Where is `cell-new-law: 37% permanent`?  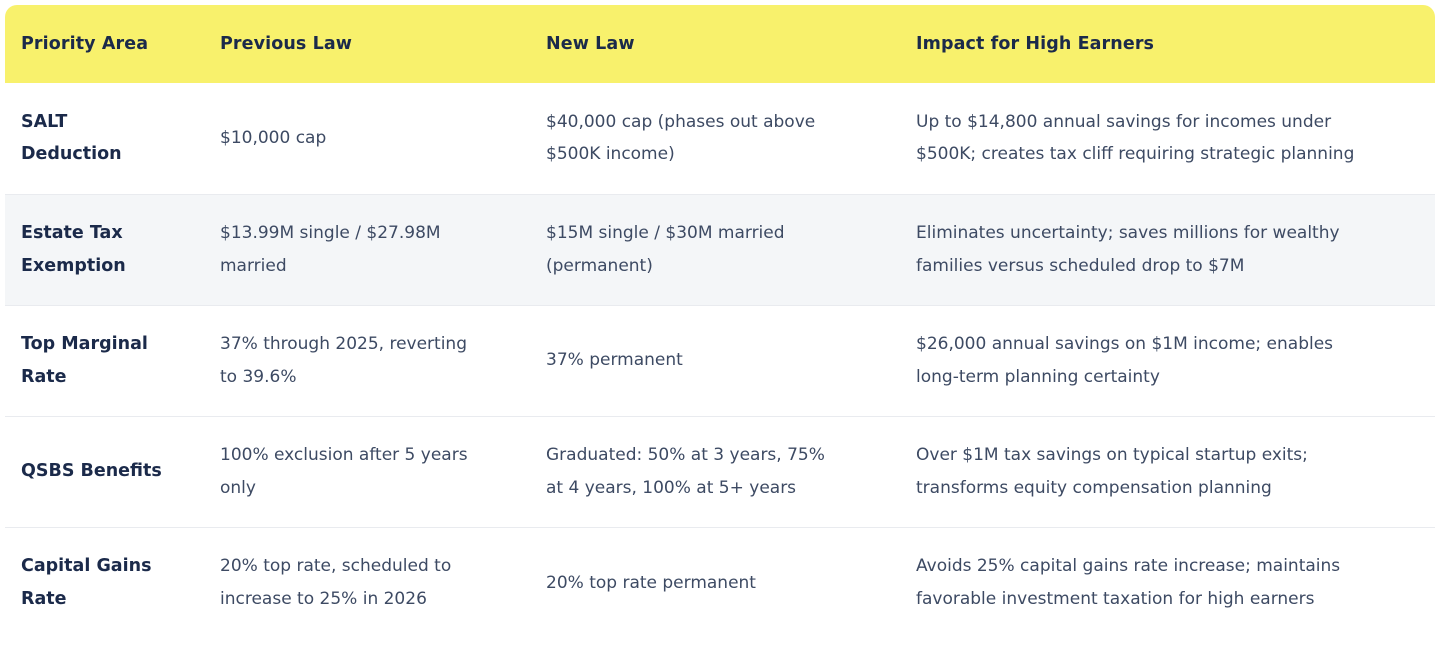 cell-new-law: 37% permanent is located at coordinates (731, 360).